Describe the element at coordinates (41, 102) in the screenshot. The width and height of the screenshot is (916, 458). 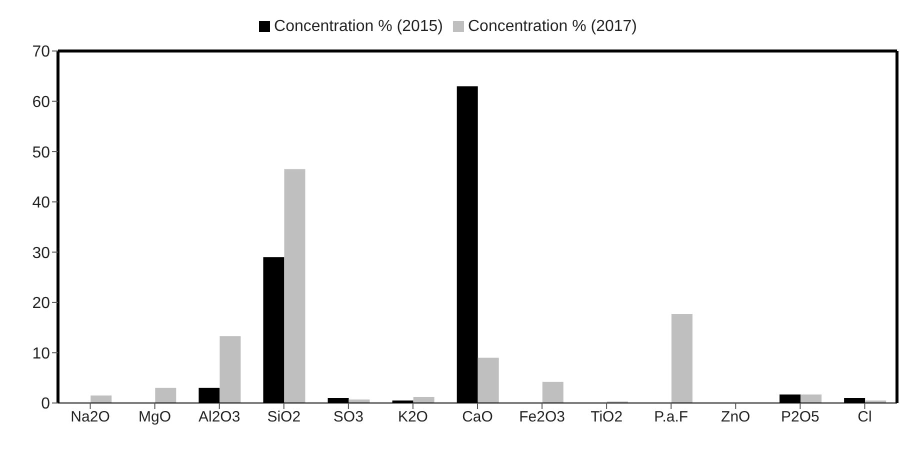
I see `y-tick-label: 60` at that location.